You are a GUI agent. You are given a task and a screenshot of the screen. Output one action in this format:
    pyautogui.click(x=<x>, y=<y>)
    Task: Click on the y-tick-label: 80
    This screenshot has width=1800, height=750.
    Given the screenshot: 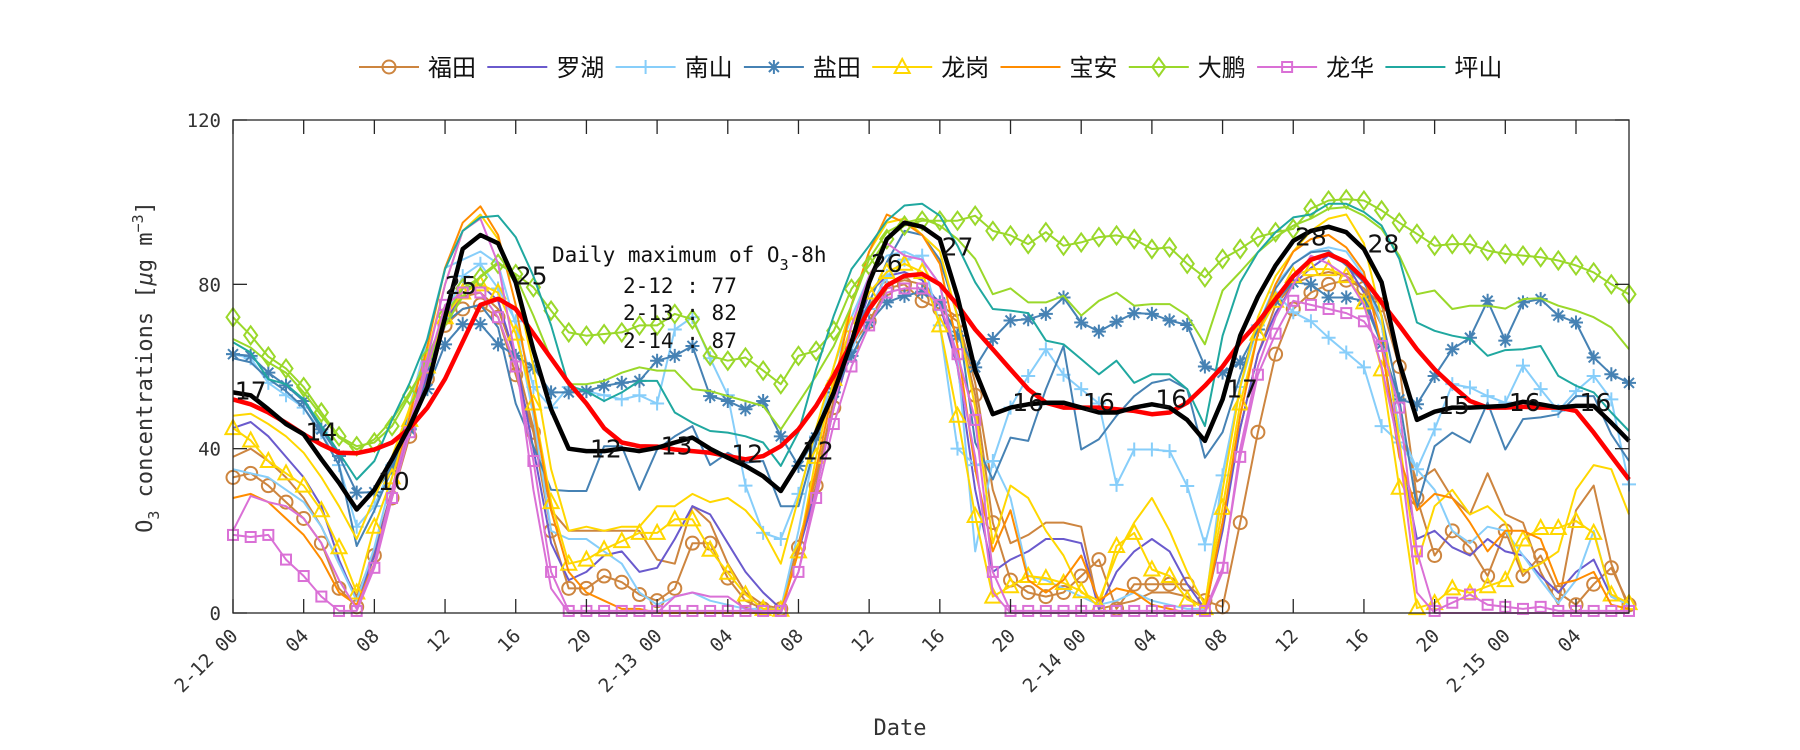 What is the action you would take?
    pyautogui.click(x=209, y=285)
    